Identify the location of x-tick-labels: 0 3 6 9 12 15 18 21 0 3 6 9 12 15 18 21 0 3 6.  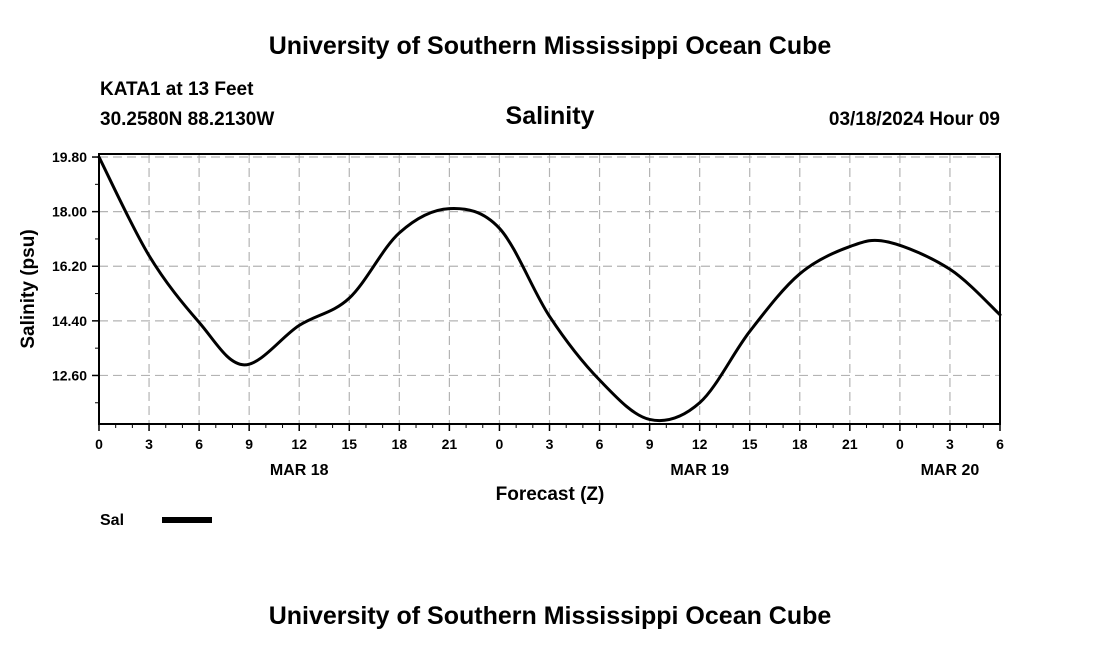
(549, 444).